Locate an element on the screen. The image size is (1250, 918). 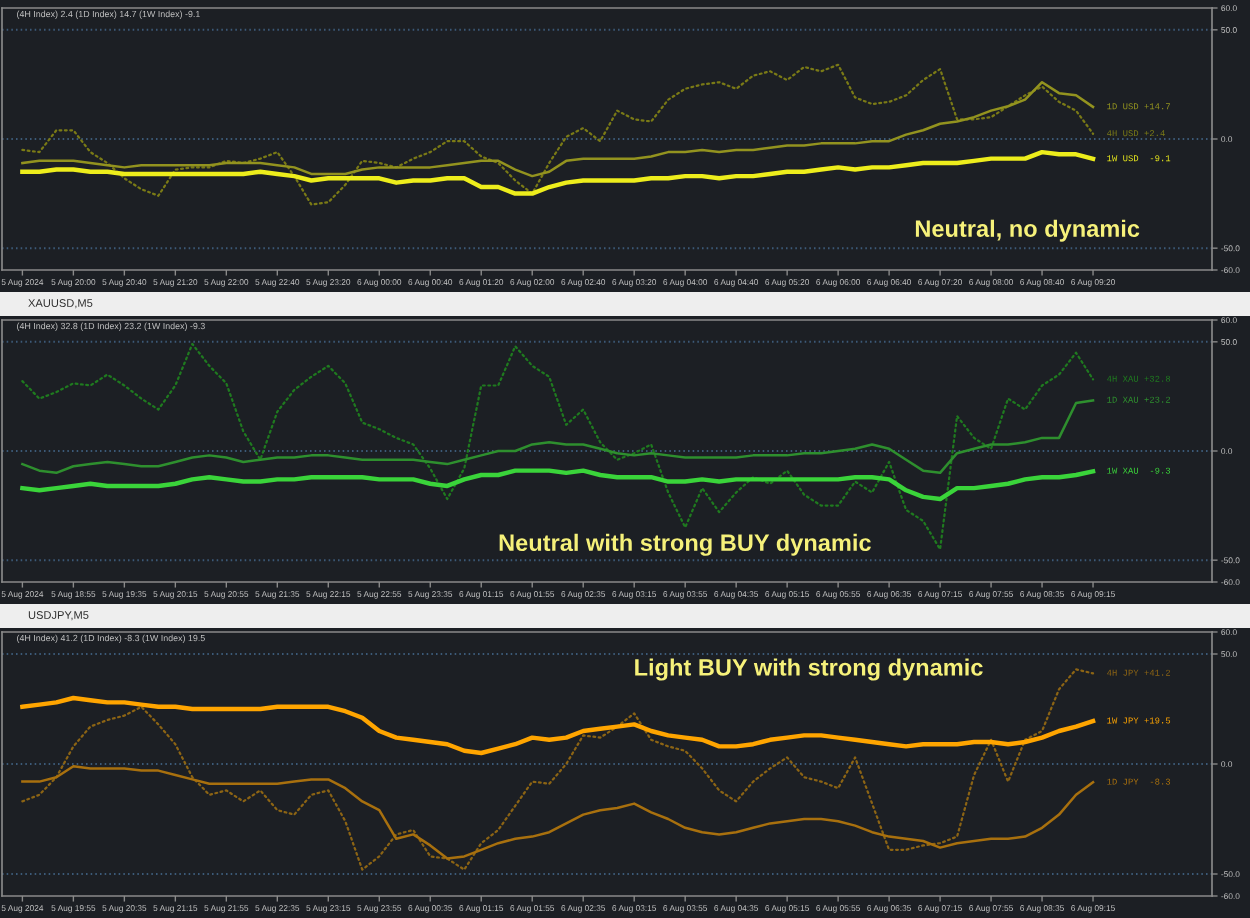
annotation: Neutral with strong BUY dynamic is located at coordinates (685, 544).